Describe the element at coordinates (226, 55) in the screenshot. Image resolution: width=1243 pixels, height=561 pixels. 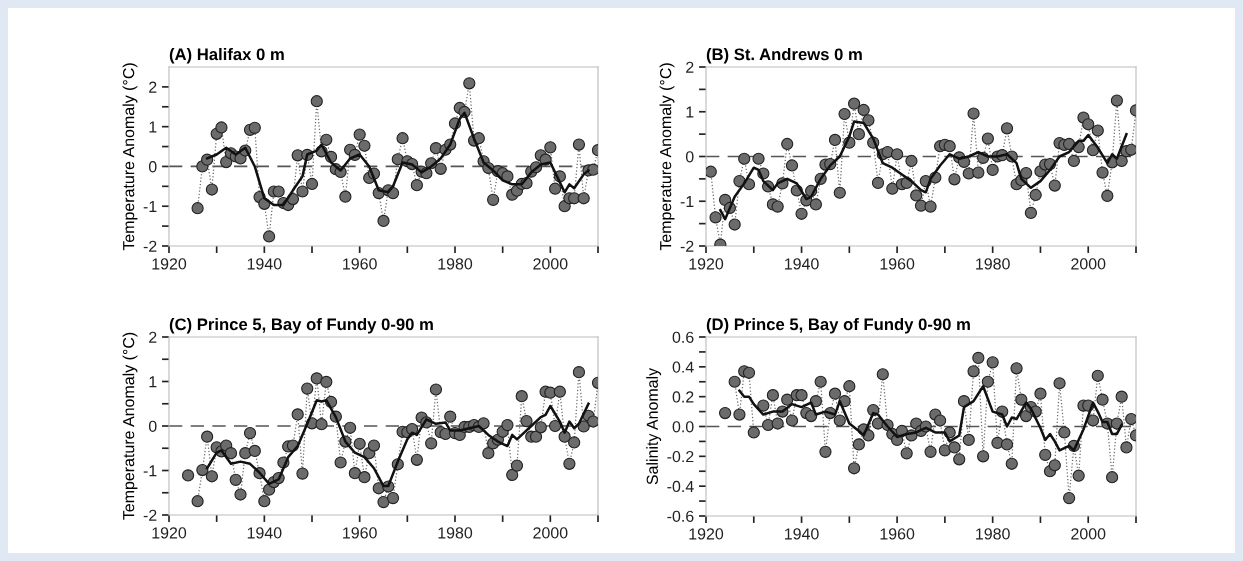
I see `chart-title: (A) Halifax 0 m` at that location.